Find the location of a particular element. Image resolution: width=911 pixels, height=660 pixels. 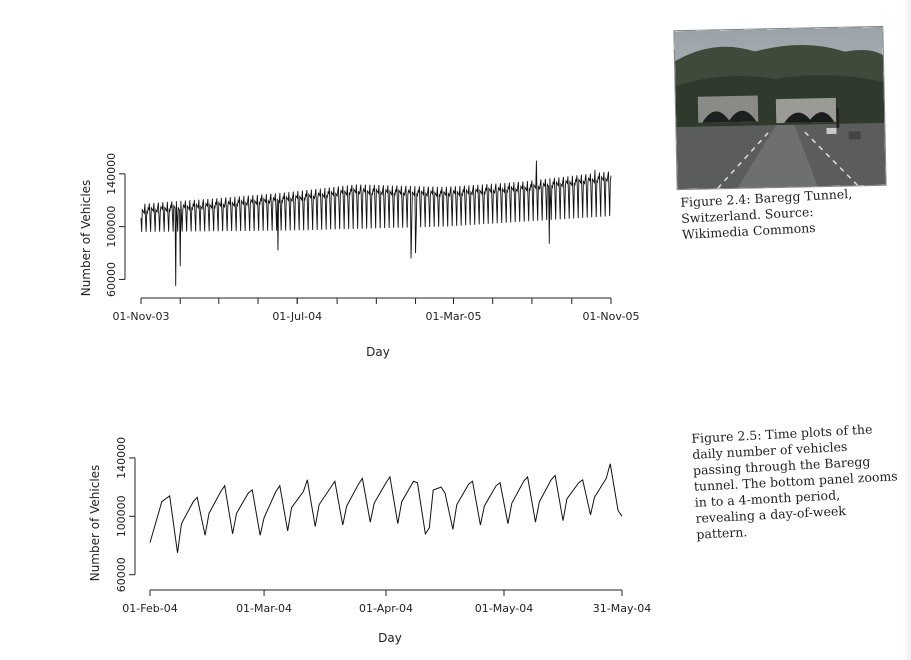

chart-top-x-label: Day is located at coordinates (378, 352).